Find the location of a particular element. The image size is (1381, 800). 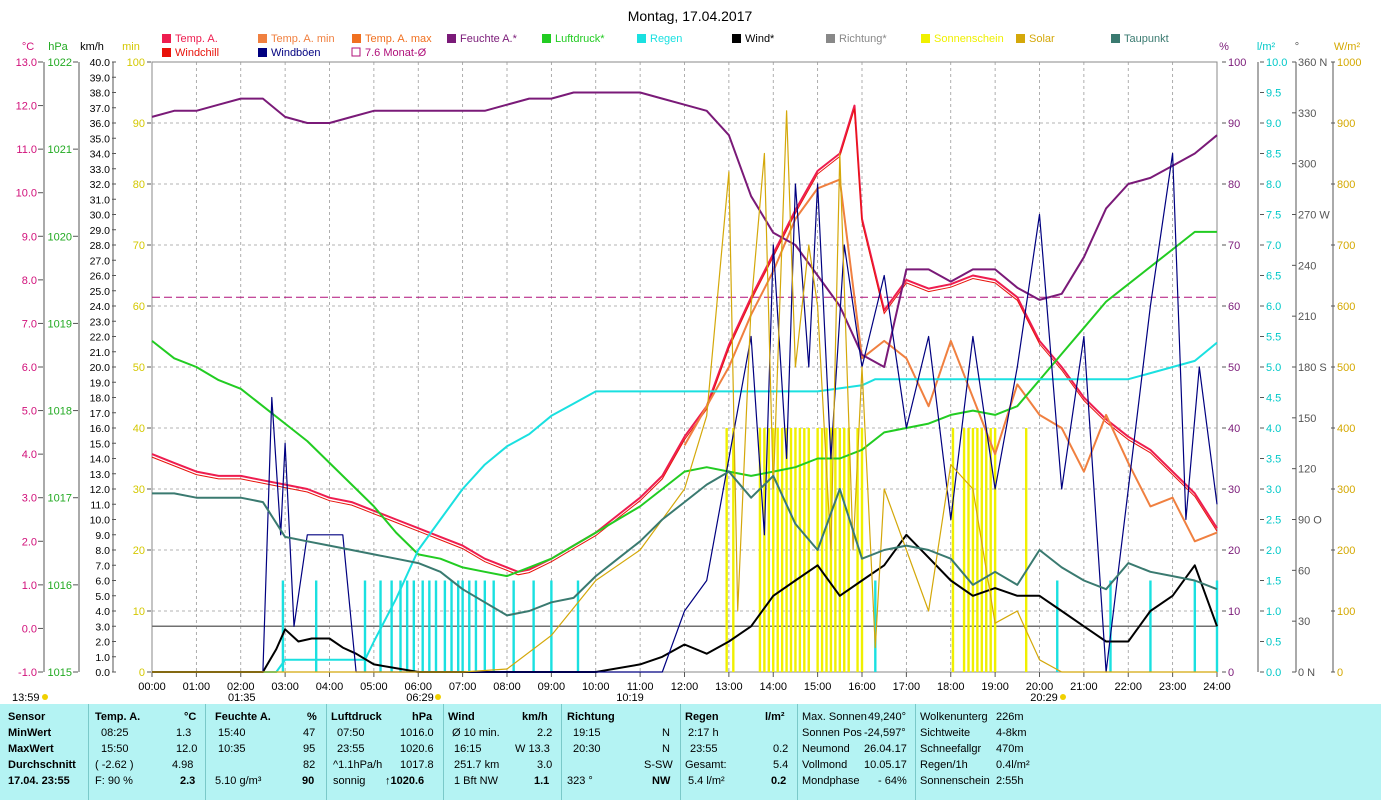

dir-current-value: NW is located at coordinates (661, 781).